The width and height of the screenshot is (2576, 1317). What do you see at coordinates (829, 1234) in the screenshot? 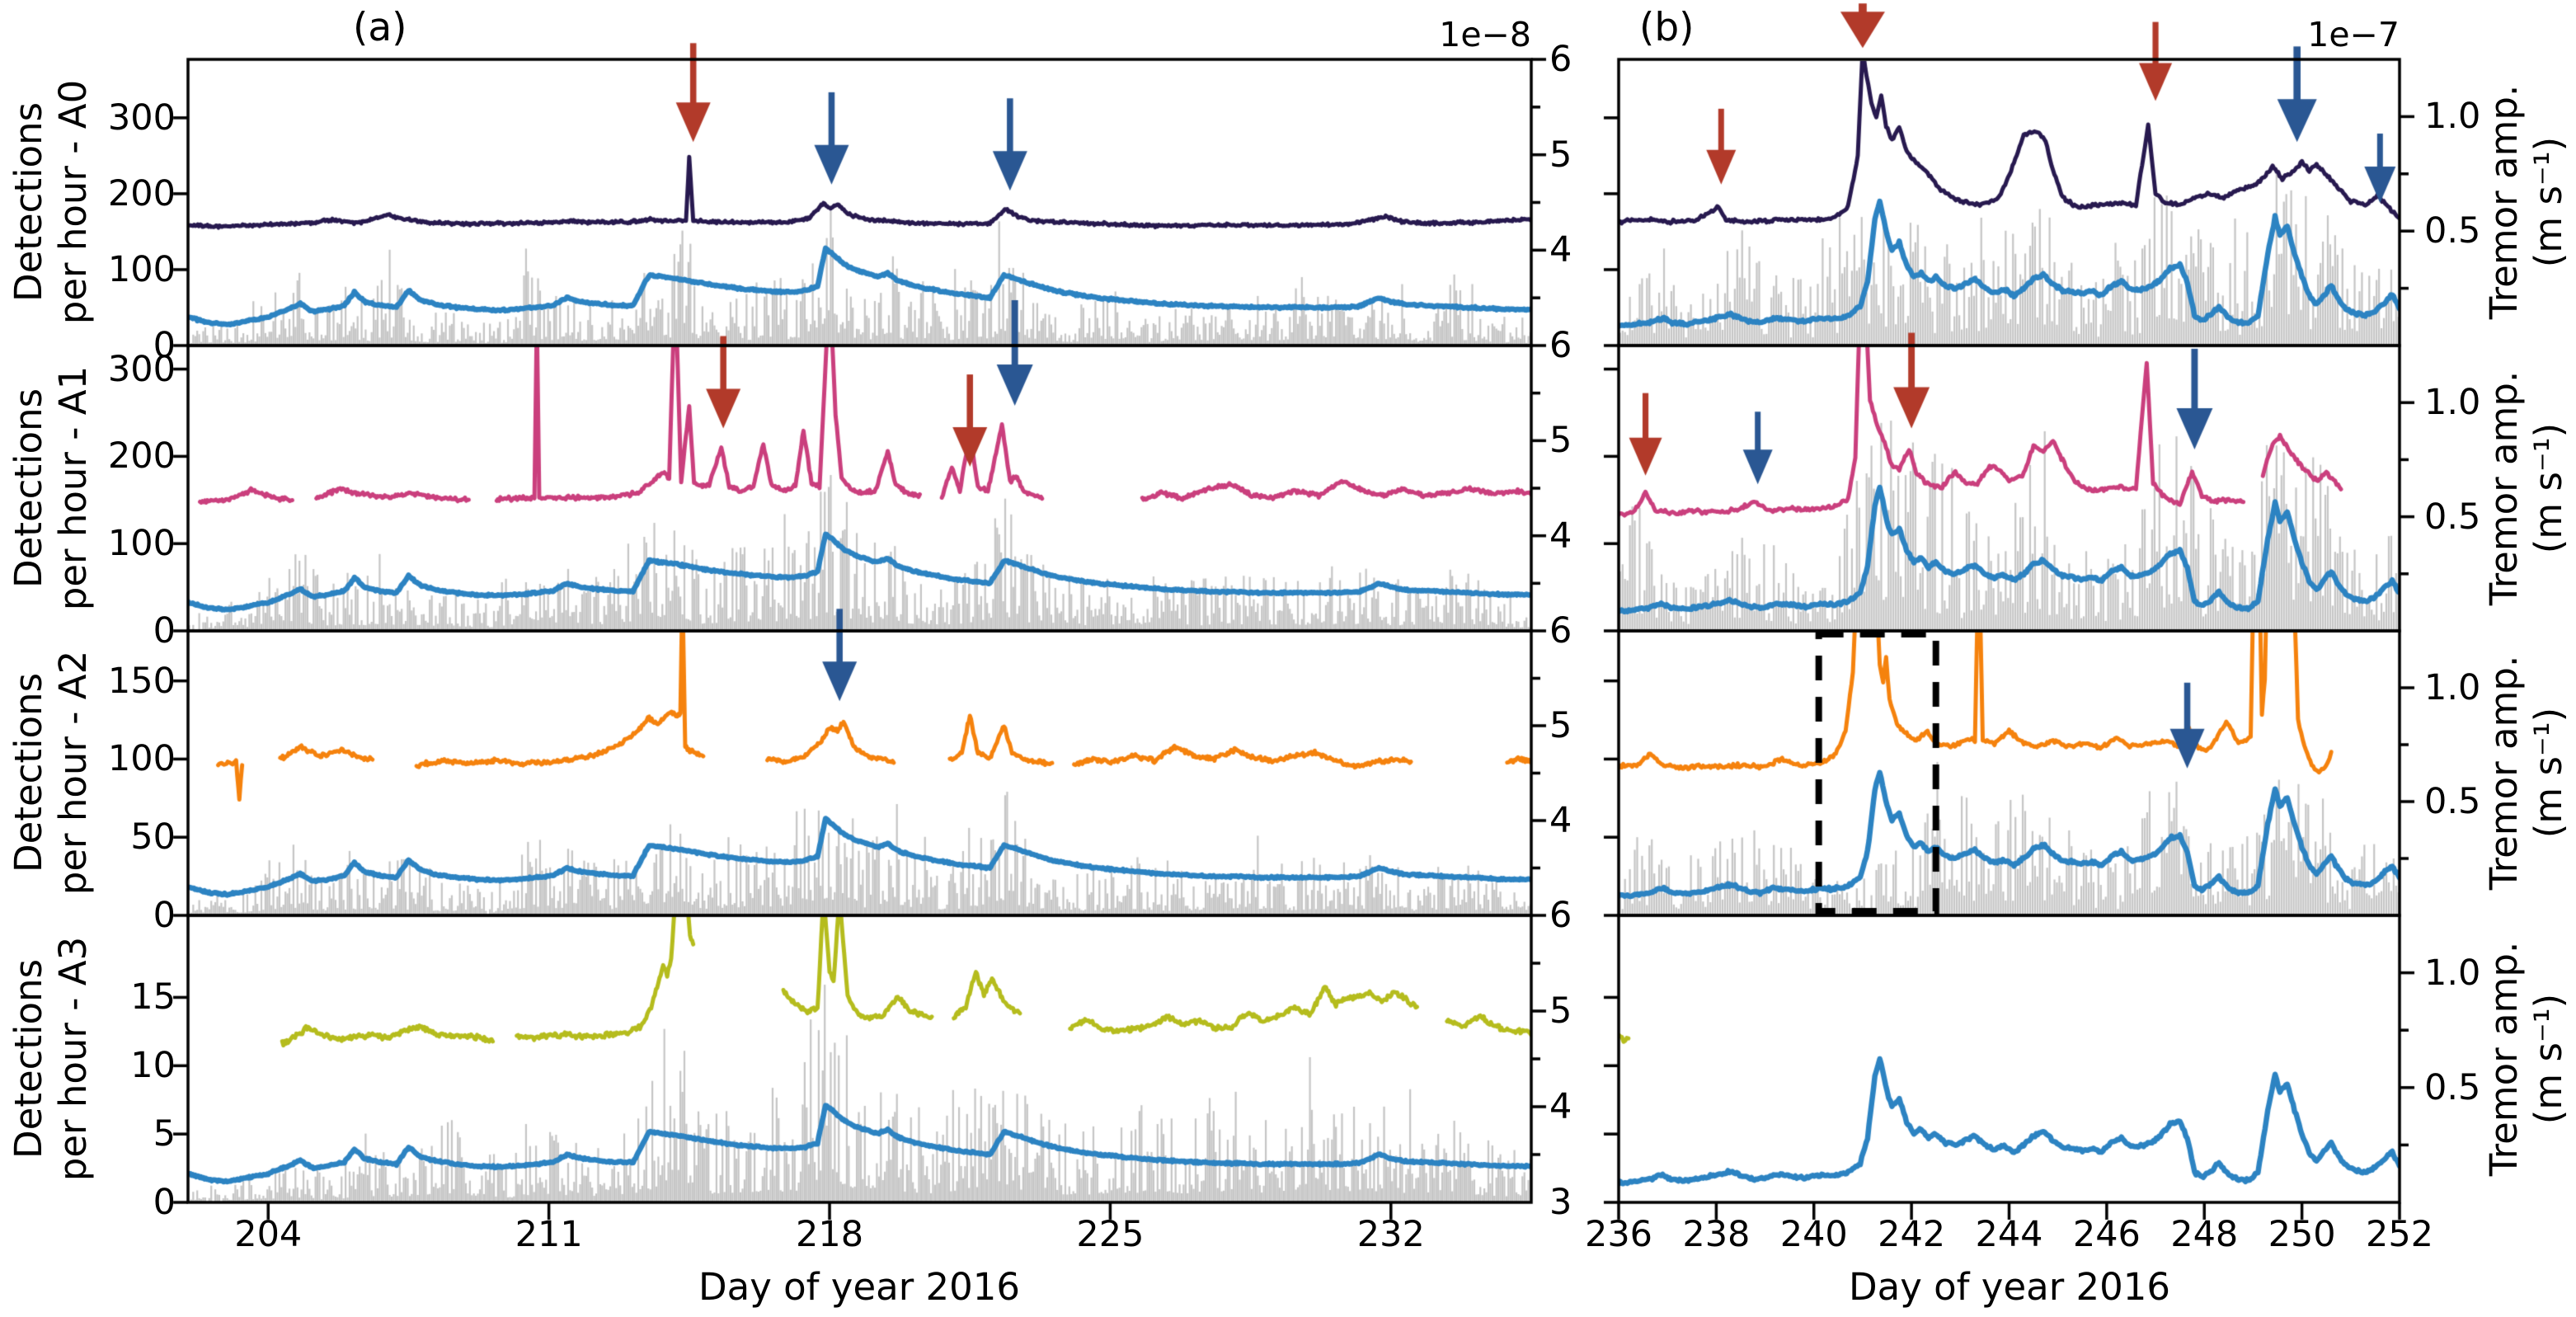
I see `xtick-a-218: 218` at bounding box center [829, 1234].